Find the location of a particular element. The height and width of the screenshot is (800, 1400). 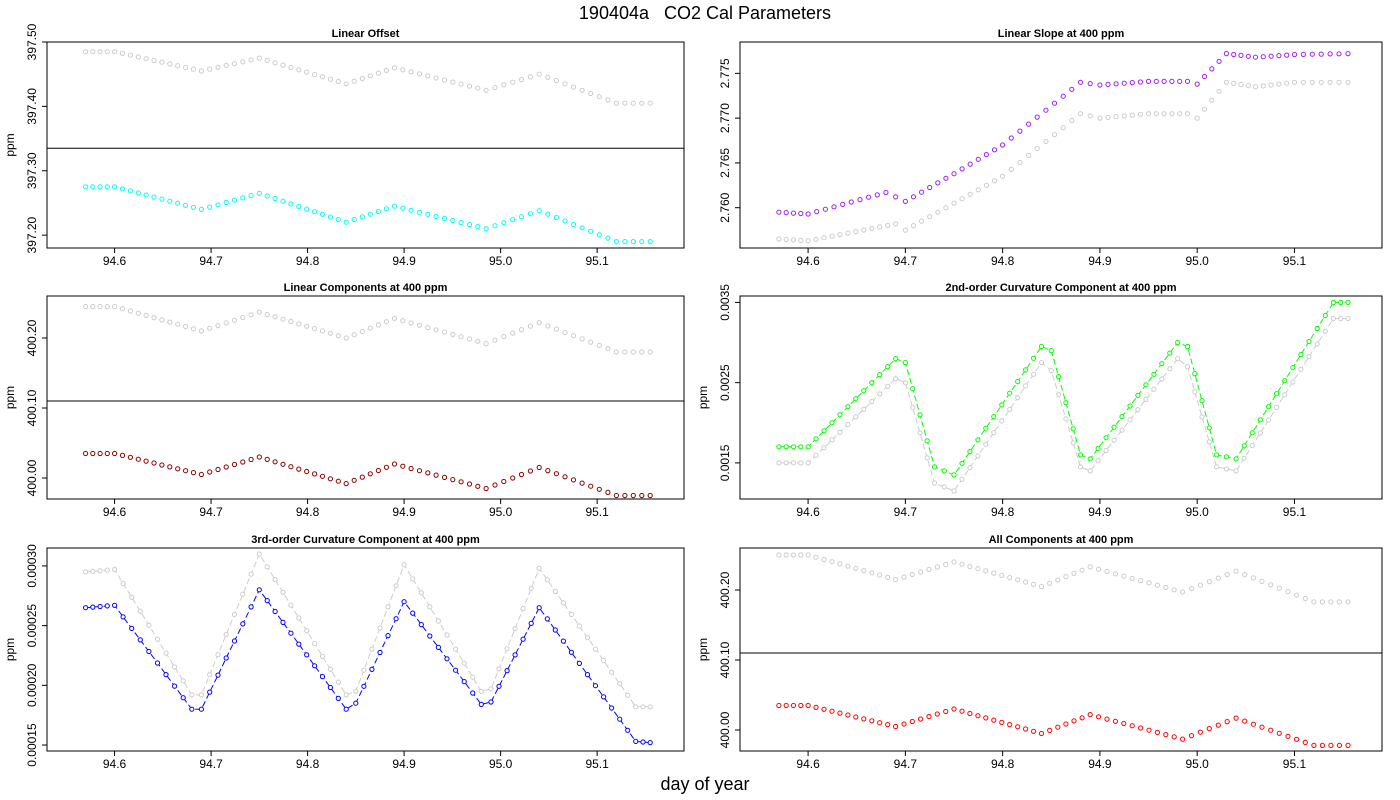

y-tick-label: 400.00 is located at coordinates (32, 477).